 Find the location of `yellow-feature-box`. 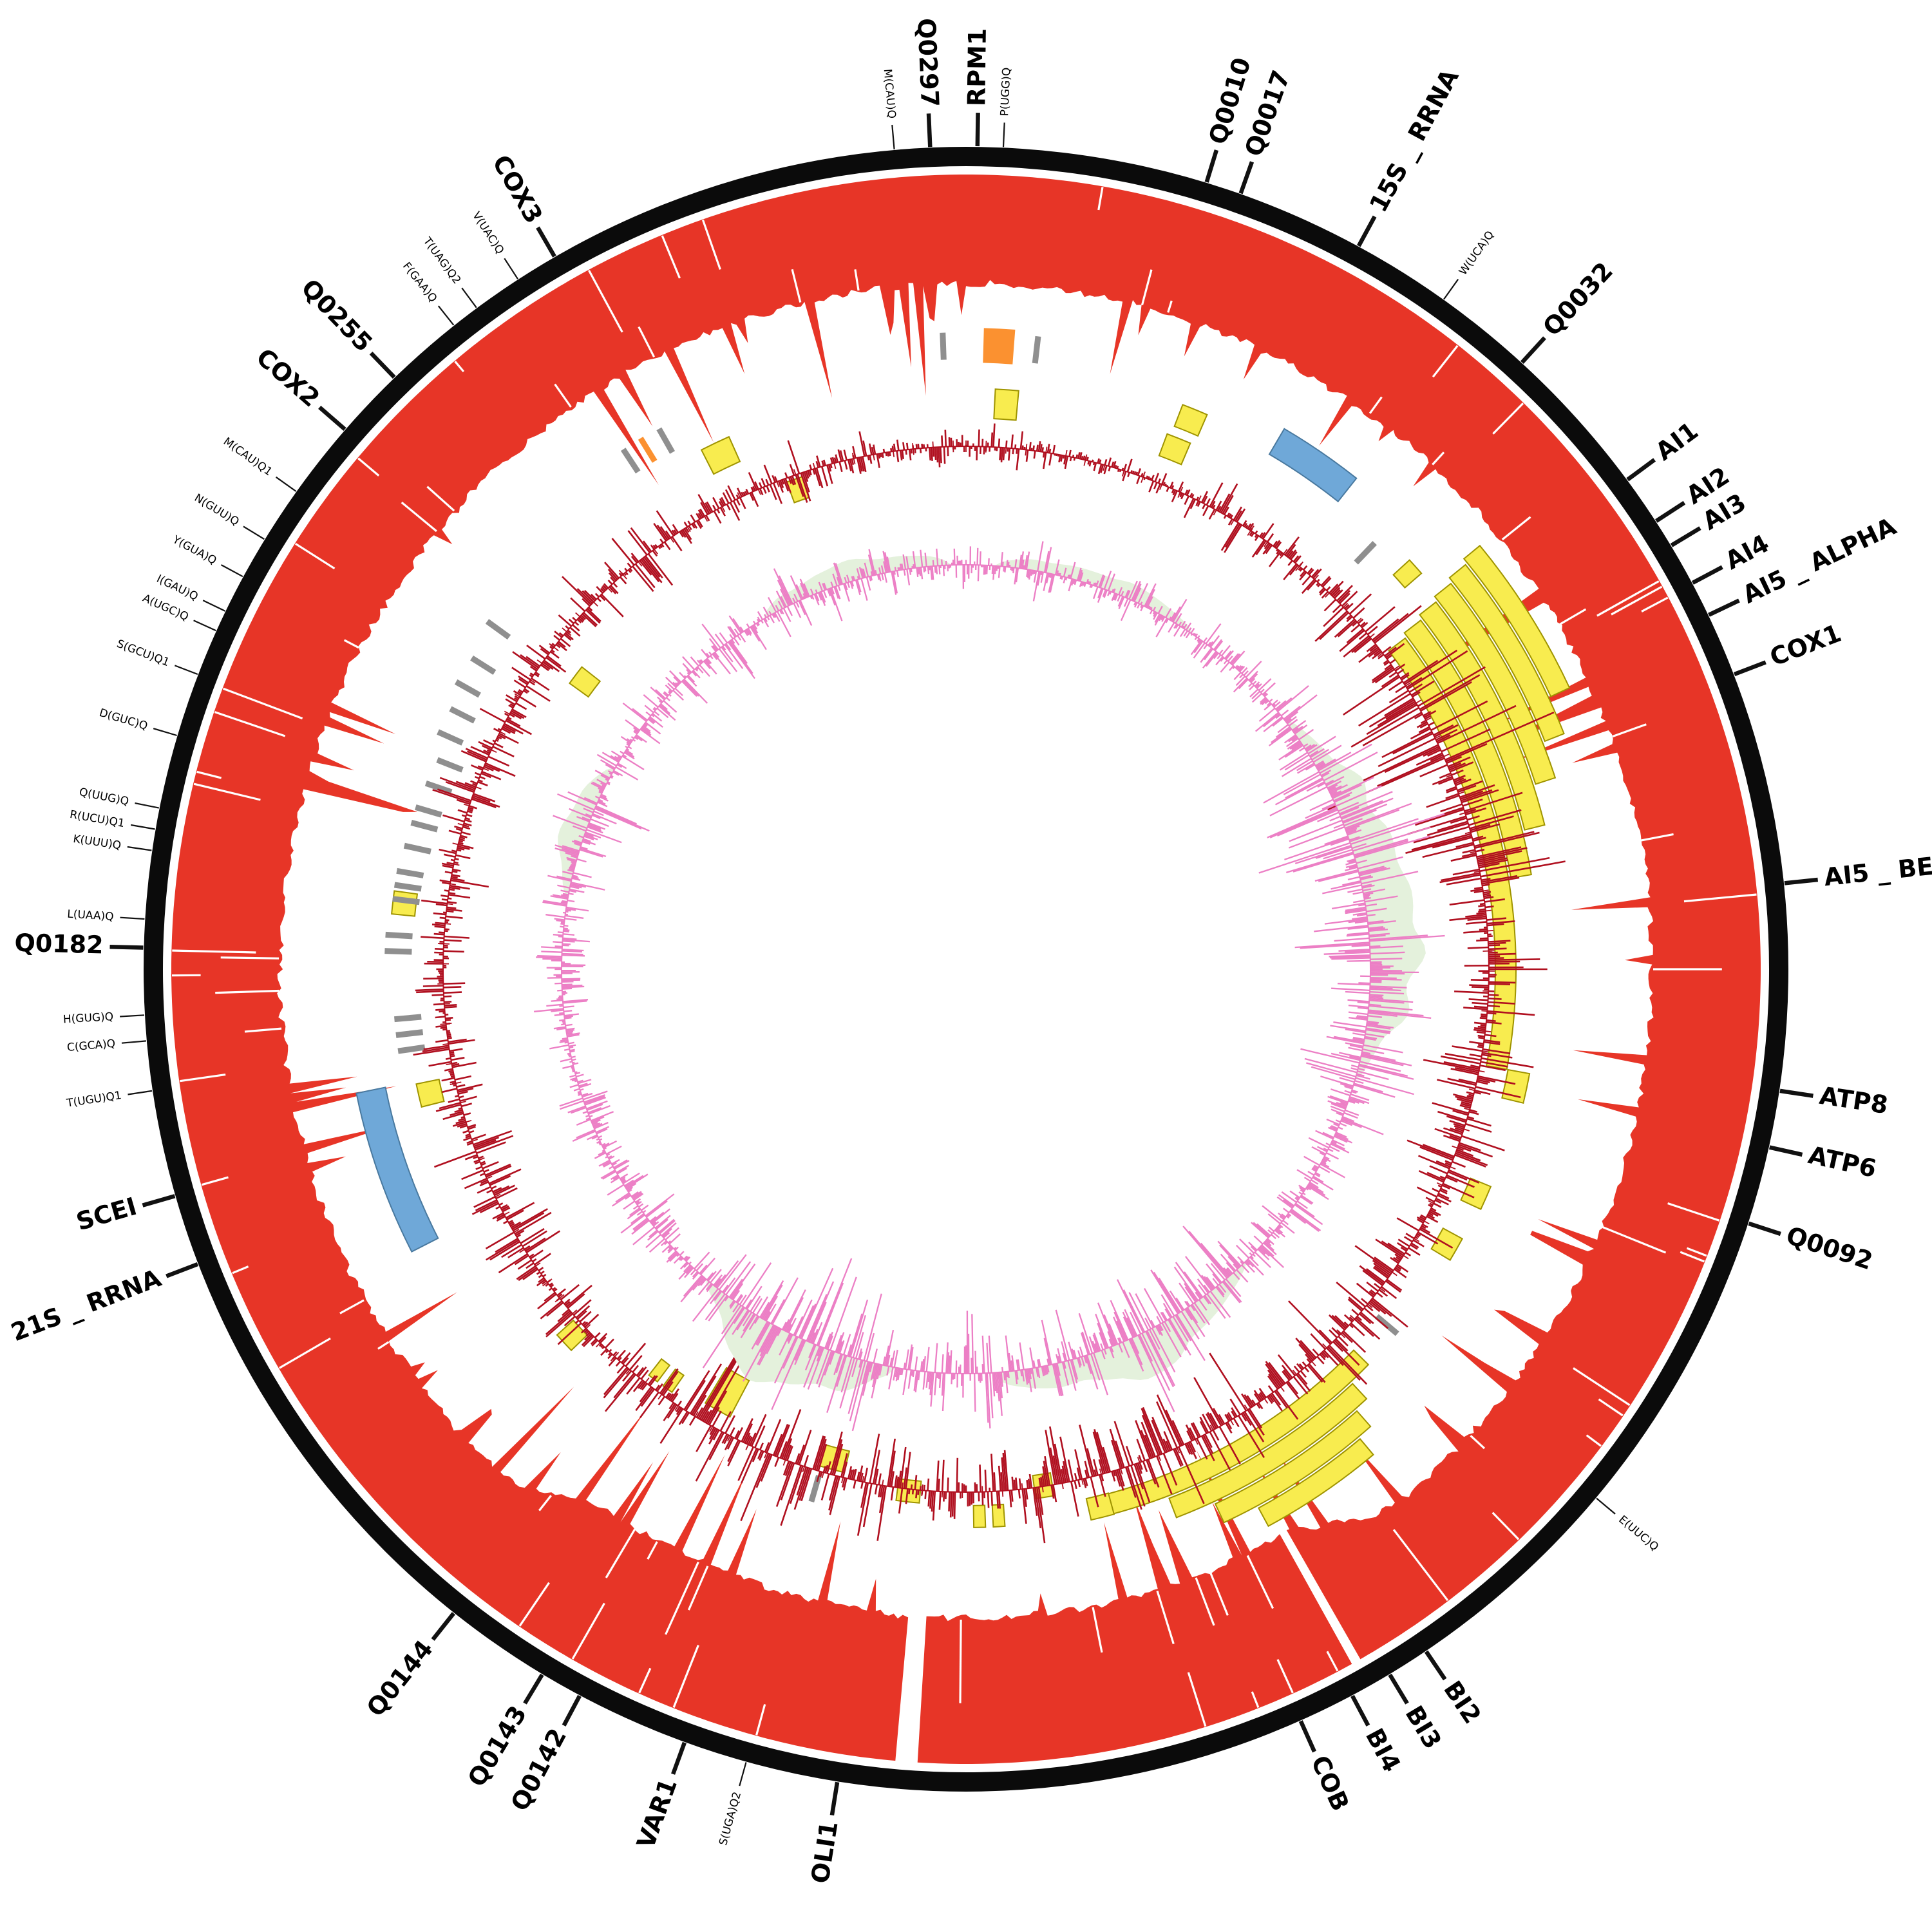

yellow-feature-box is located at coordinates (585, 682).